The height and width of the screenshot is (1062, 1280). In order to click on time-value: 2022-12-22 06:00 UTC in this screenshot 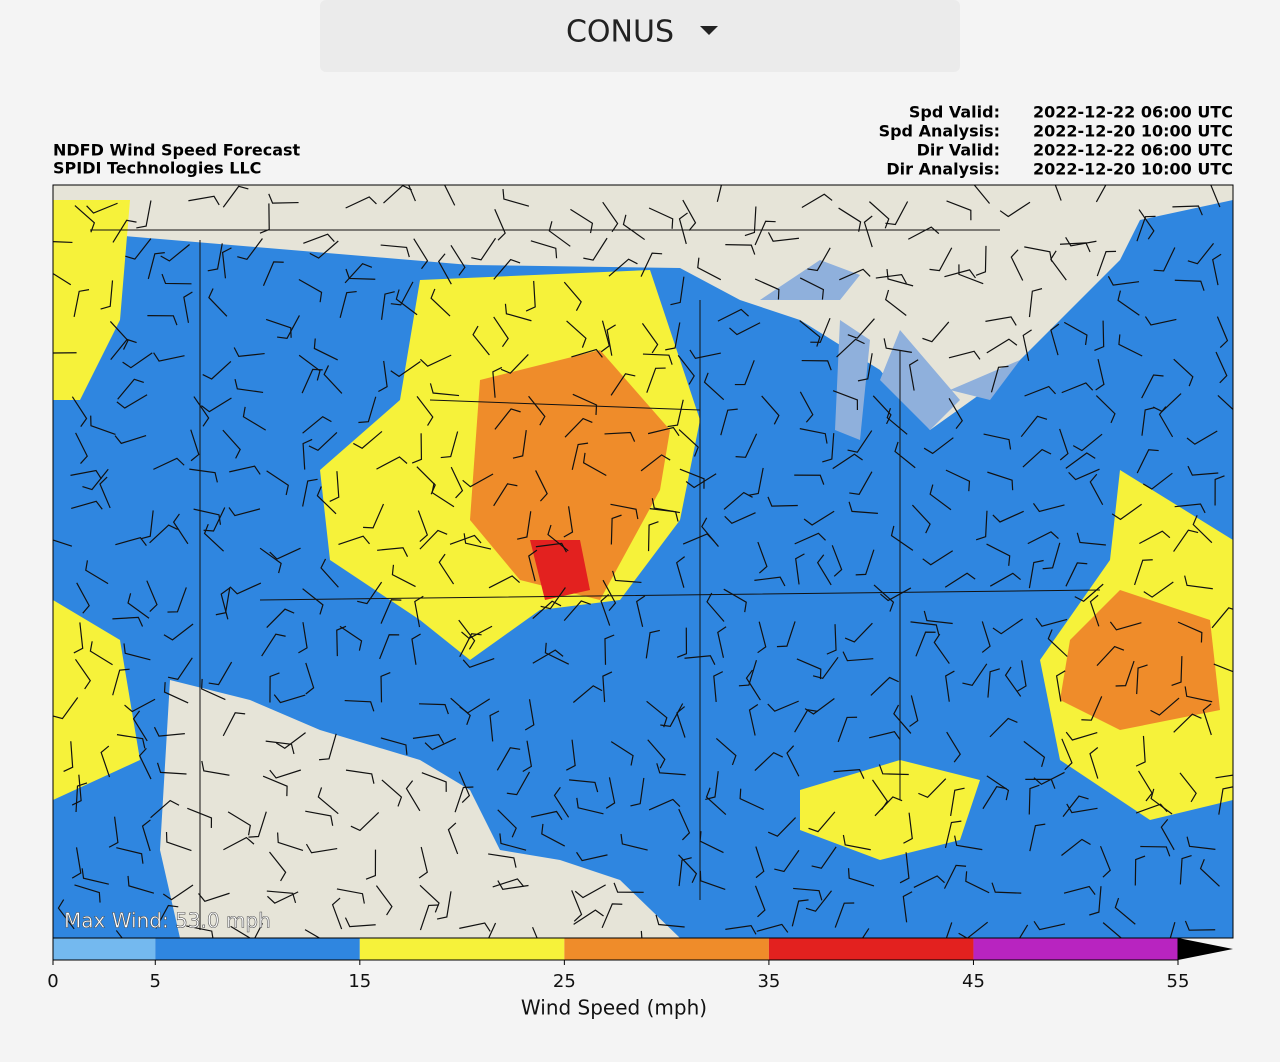, I will do `click(1133, 150)`.